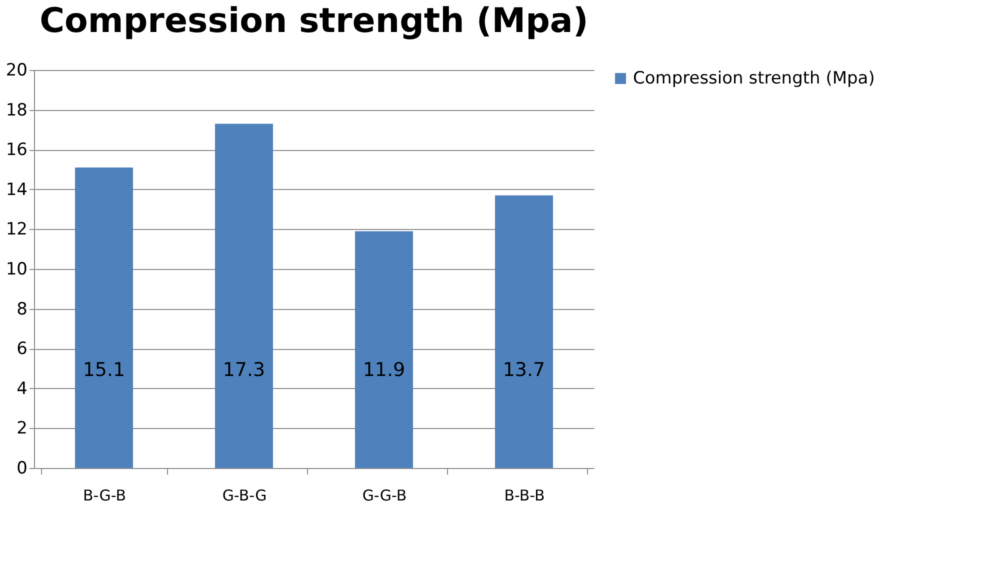 The height and width of the screenshot is (582, 988). I want to click on y-tick-label: 12, so click(17, 230).